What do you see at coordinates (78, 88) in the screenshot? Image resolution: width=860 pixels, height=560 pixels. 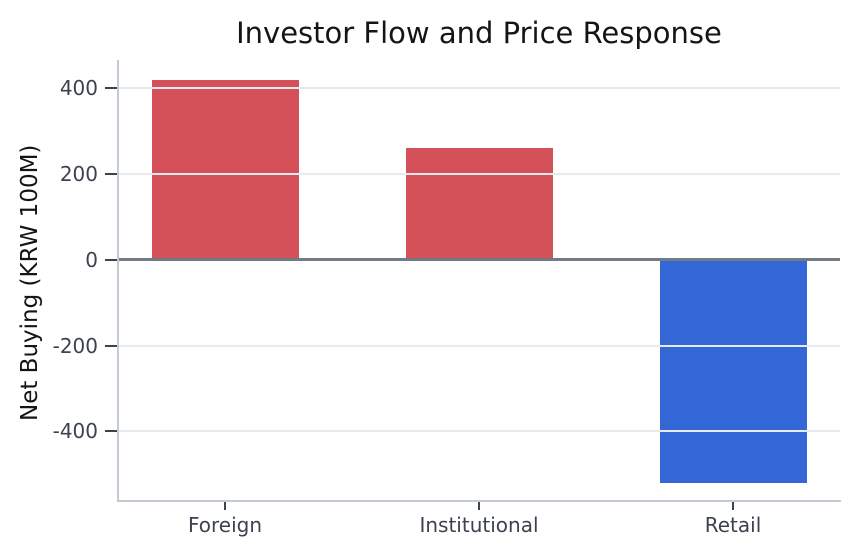 I see `y-tick-label-400: 400` at bounding box center [78, 88].